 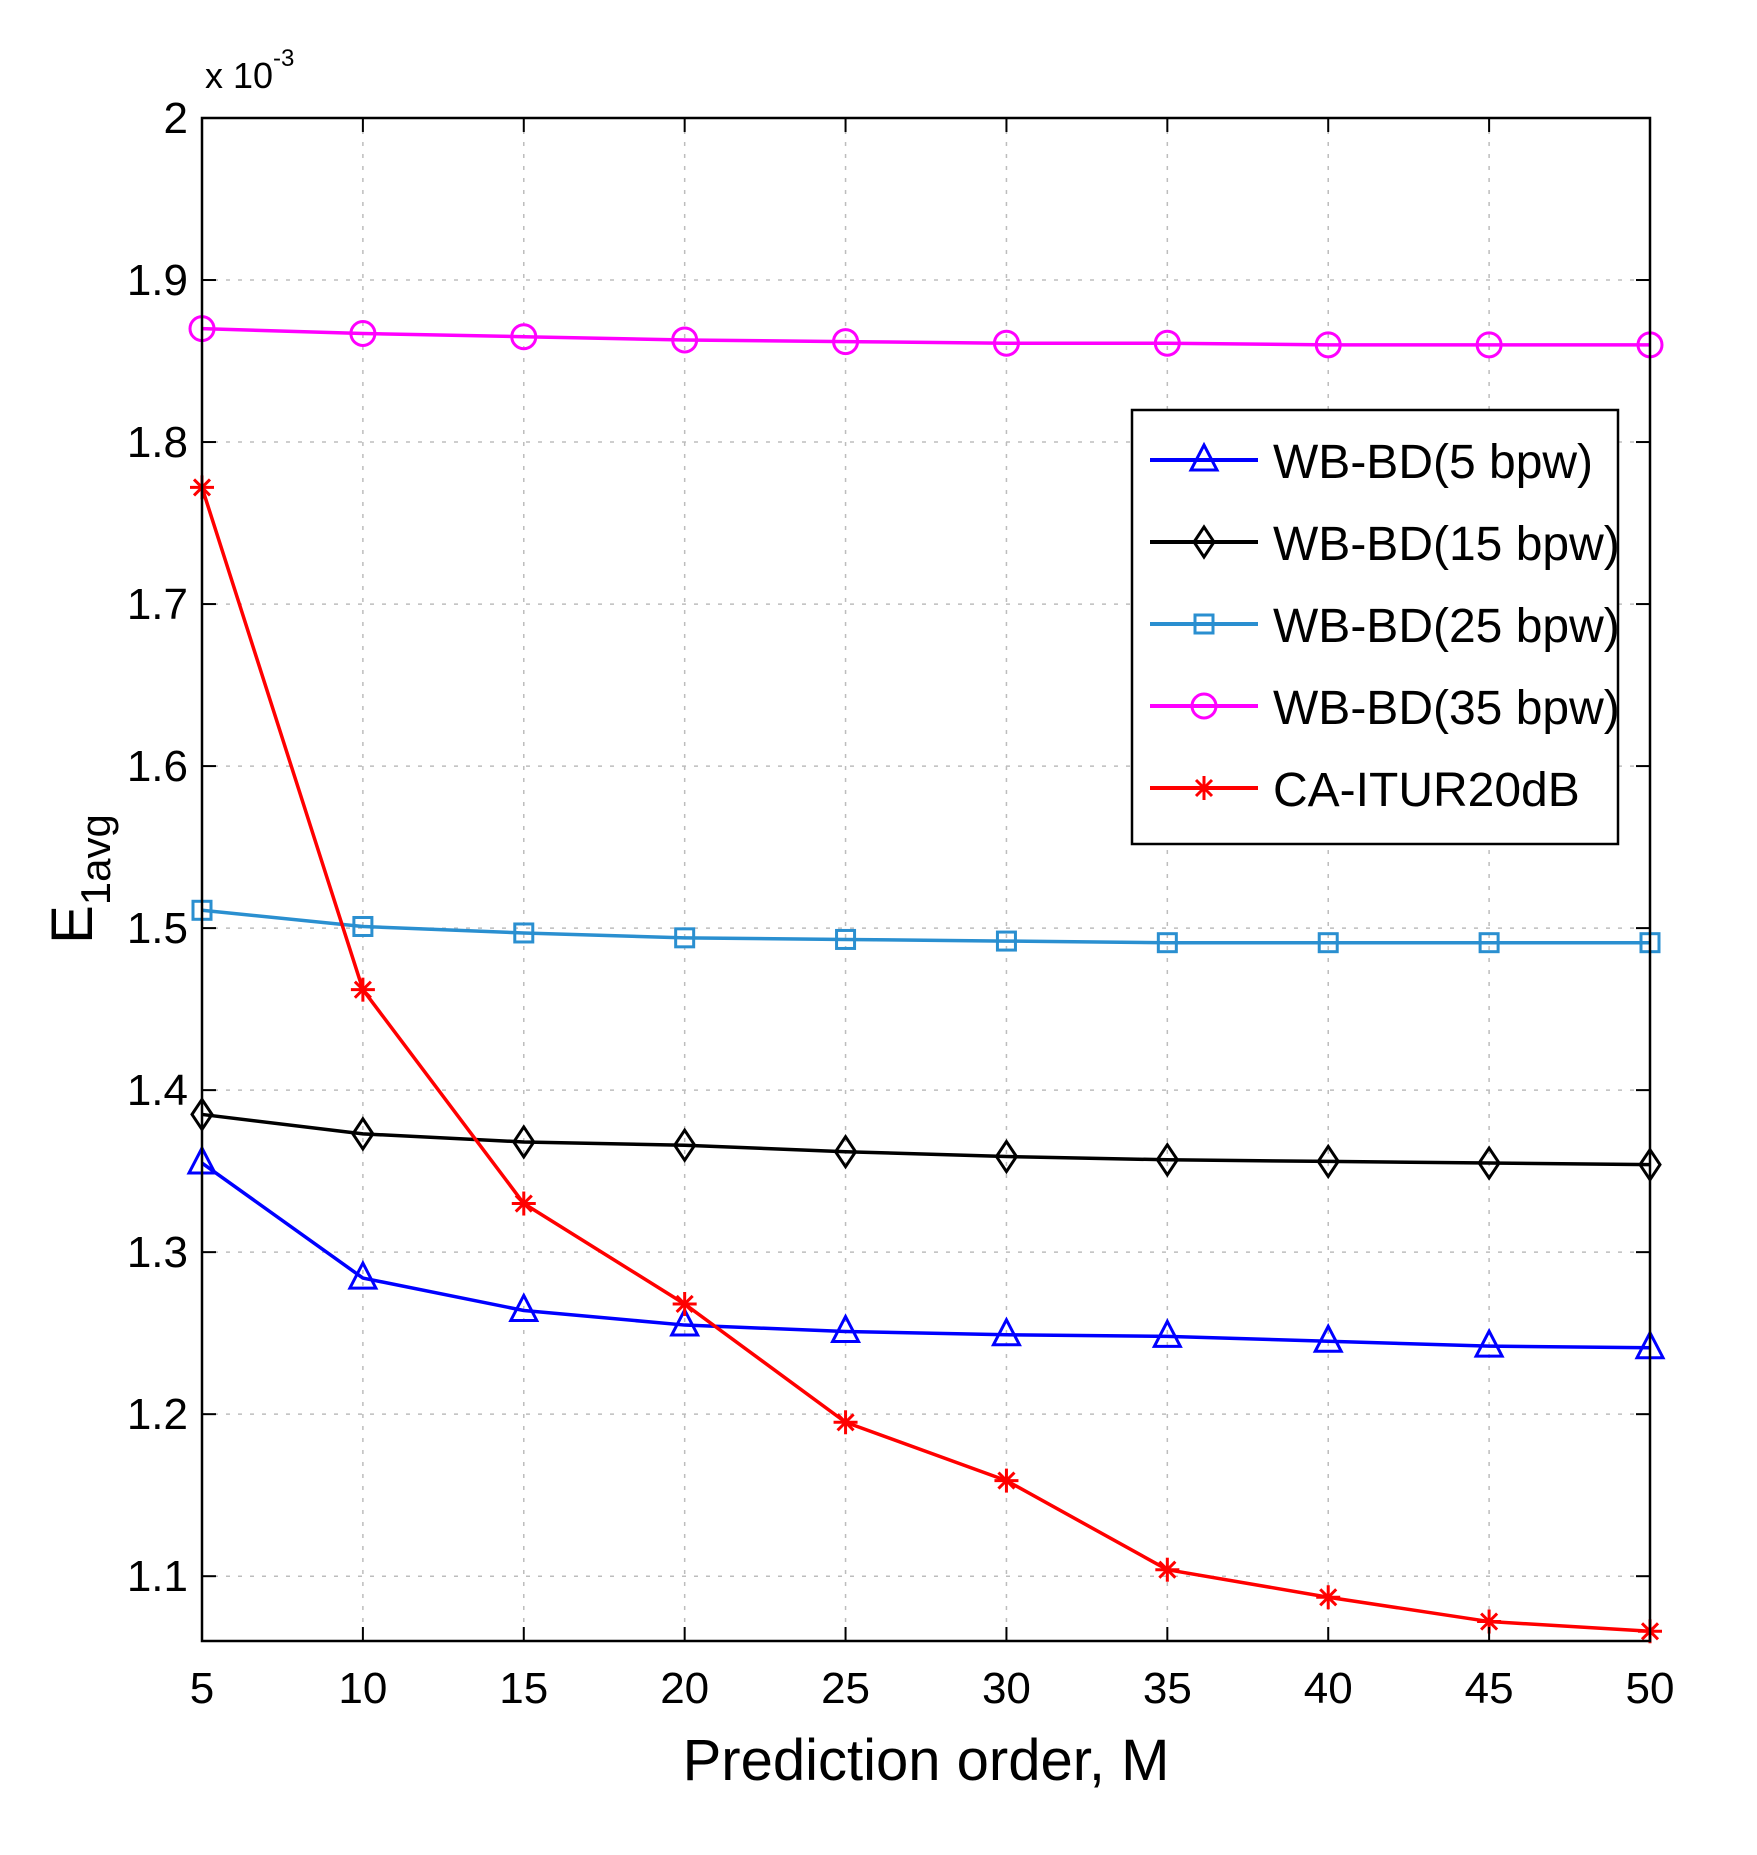 What do you see at coordinates (157, 766) in the screenshot?
I see `y-tick-label: 1.6` at bounding box center [157, 766].